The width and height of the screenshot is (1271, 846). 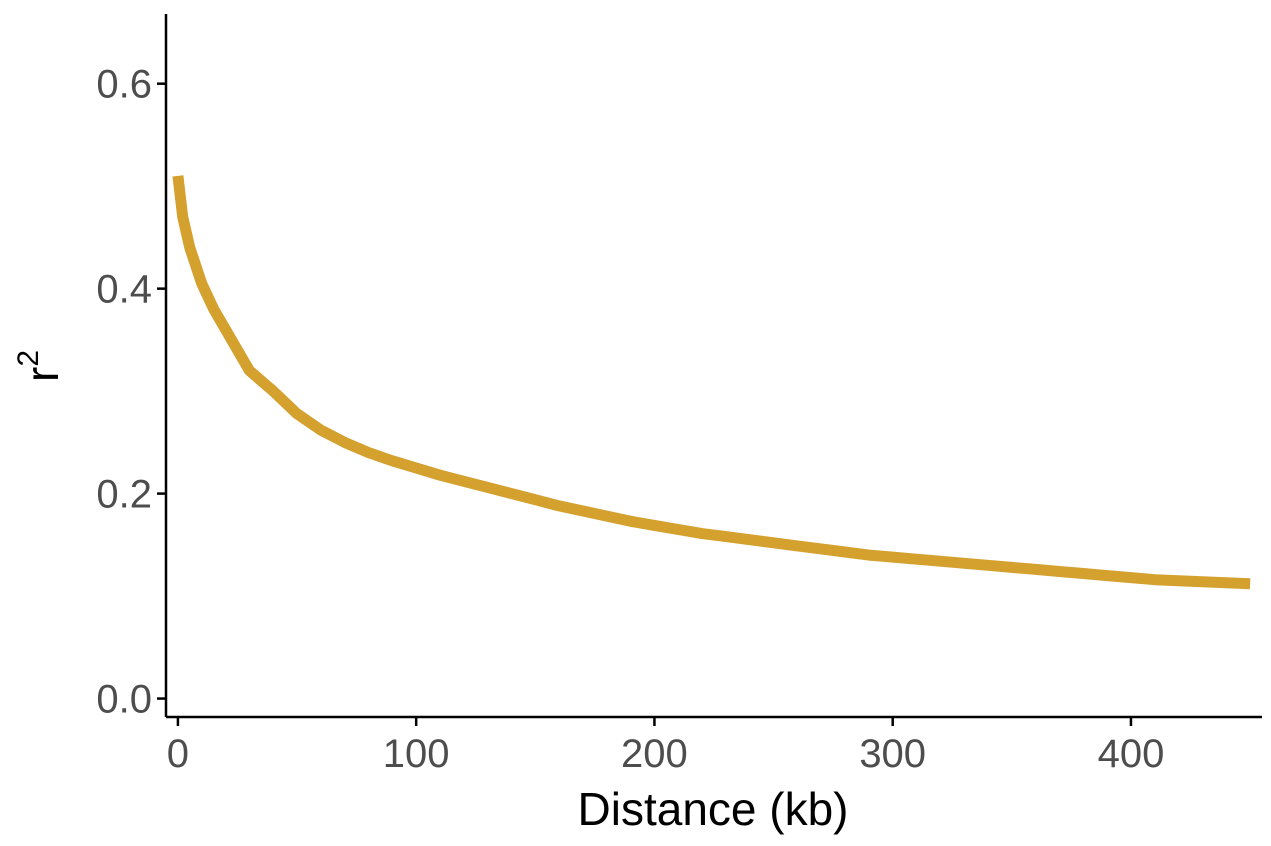 What do you see at coordinates (416, 754) in the screenshot?
I see `x-tick-label: 100` at bounding box center [416, 754].